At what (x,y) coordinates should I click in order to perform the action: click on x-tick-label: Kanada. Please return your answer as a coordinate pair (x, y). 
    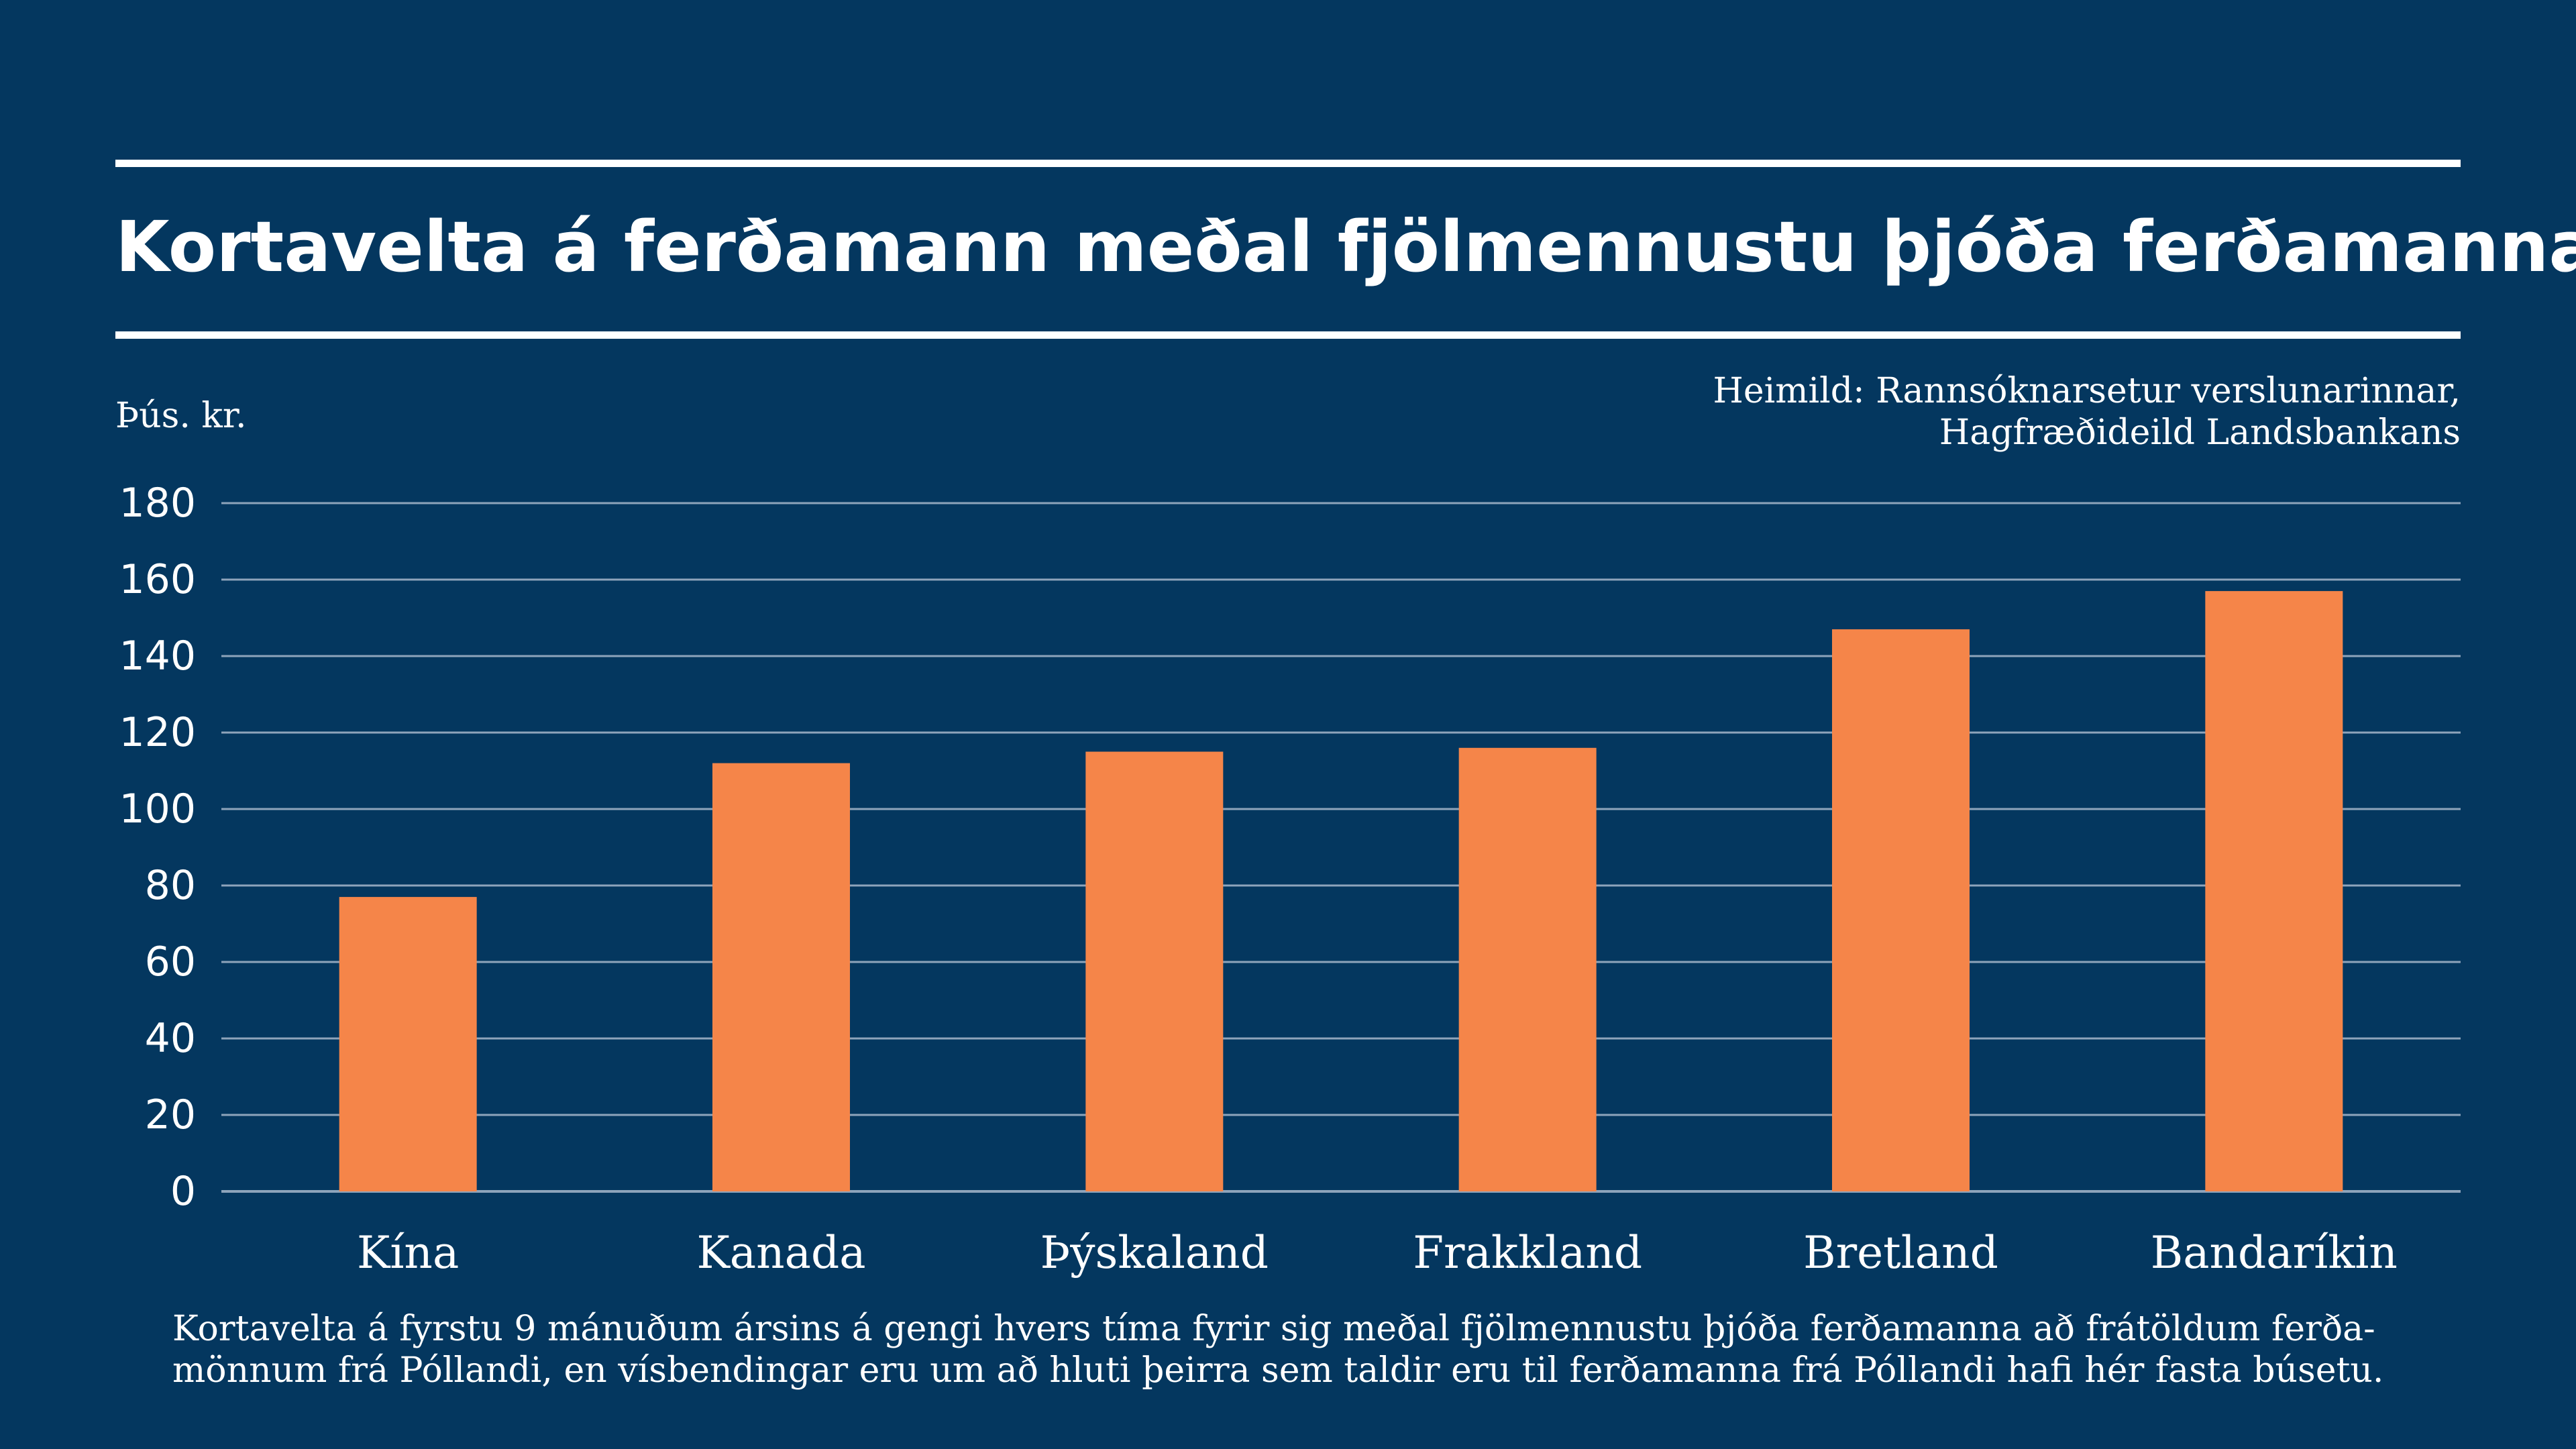
    Looking at the image, I should click on (780, 1253).